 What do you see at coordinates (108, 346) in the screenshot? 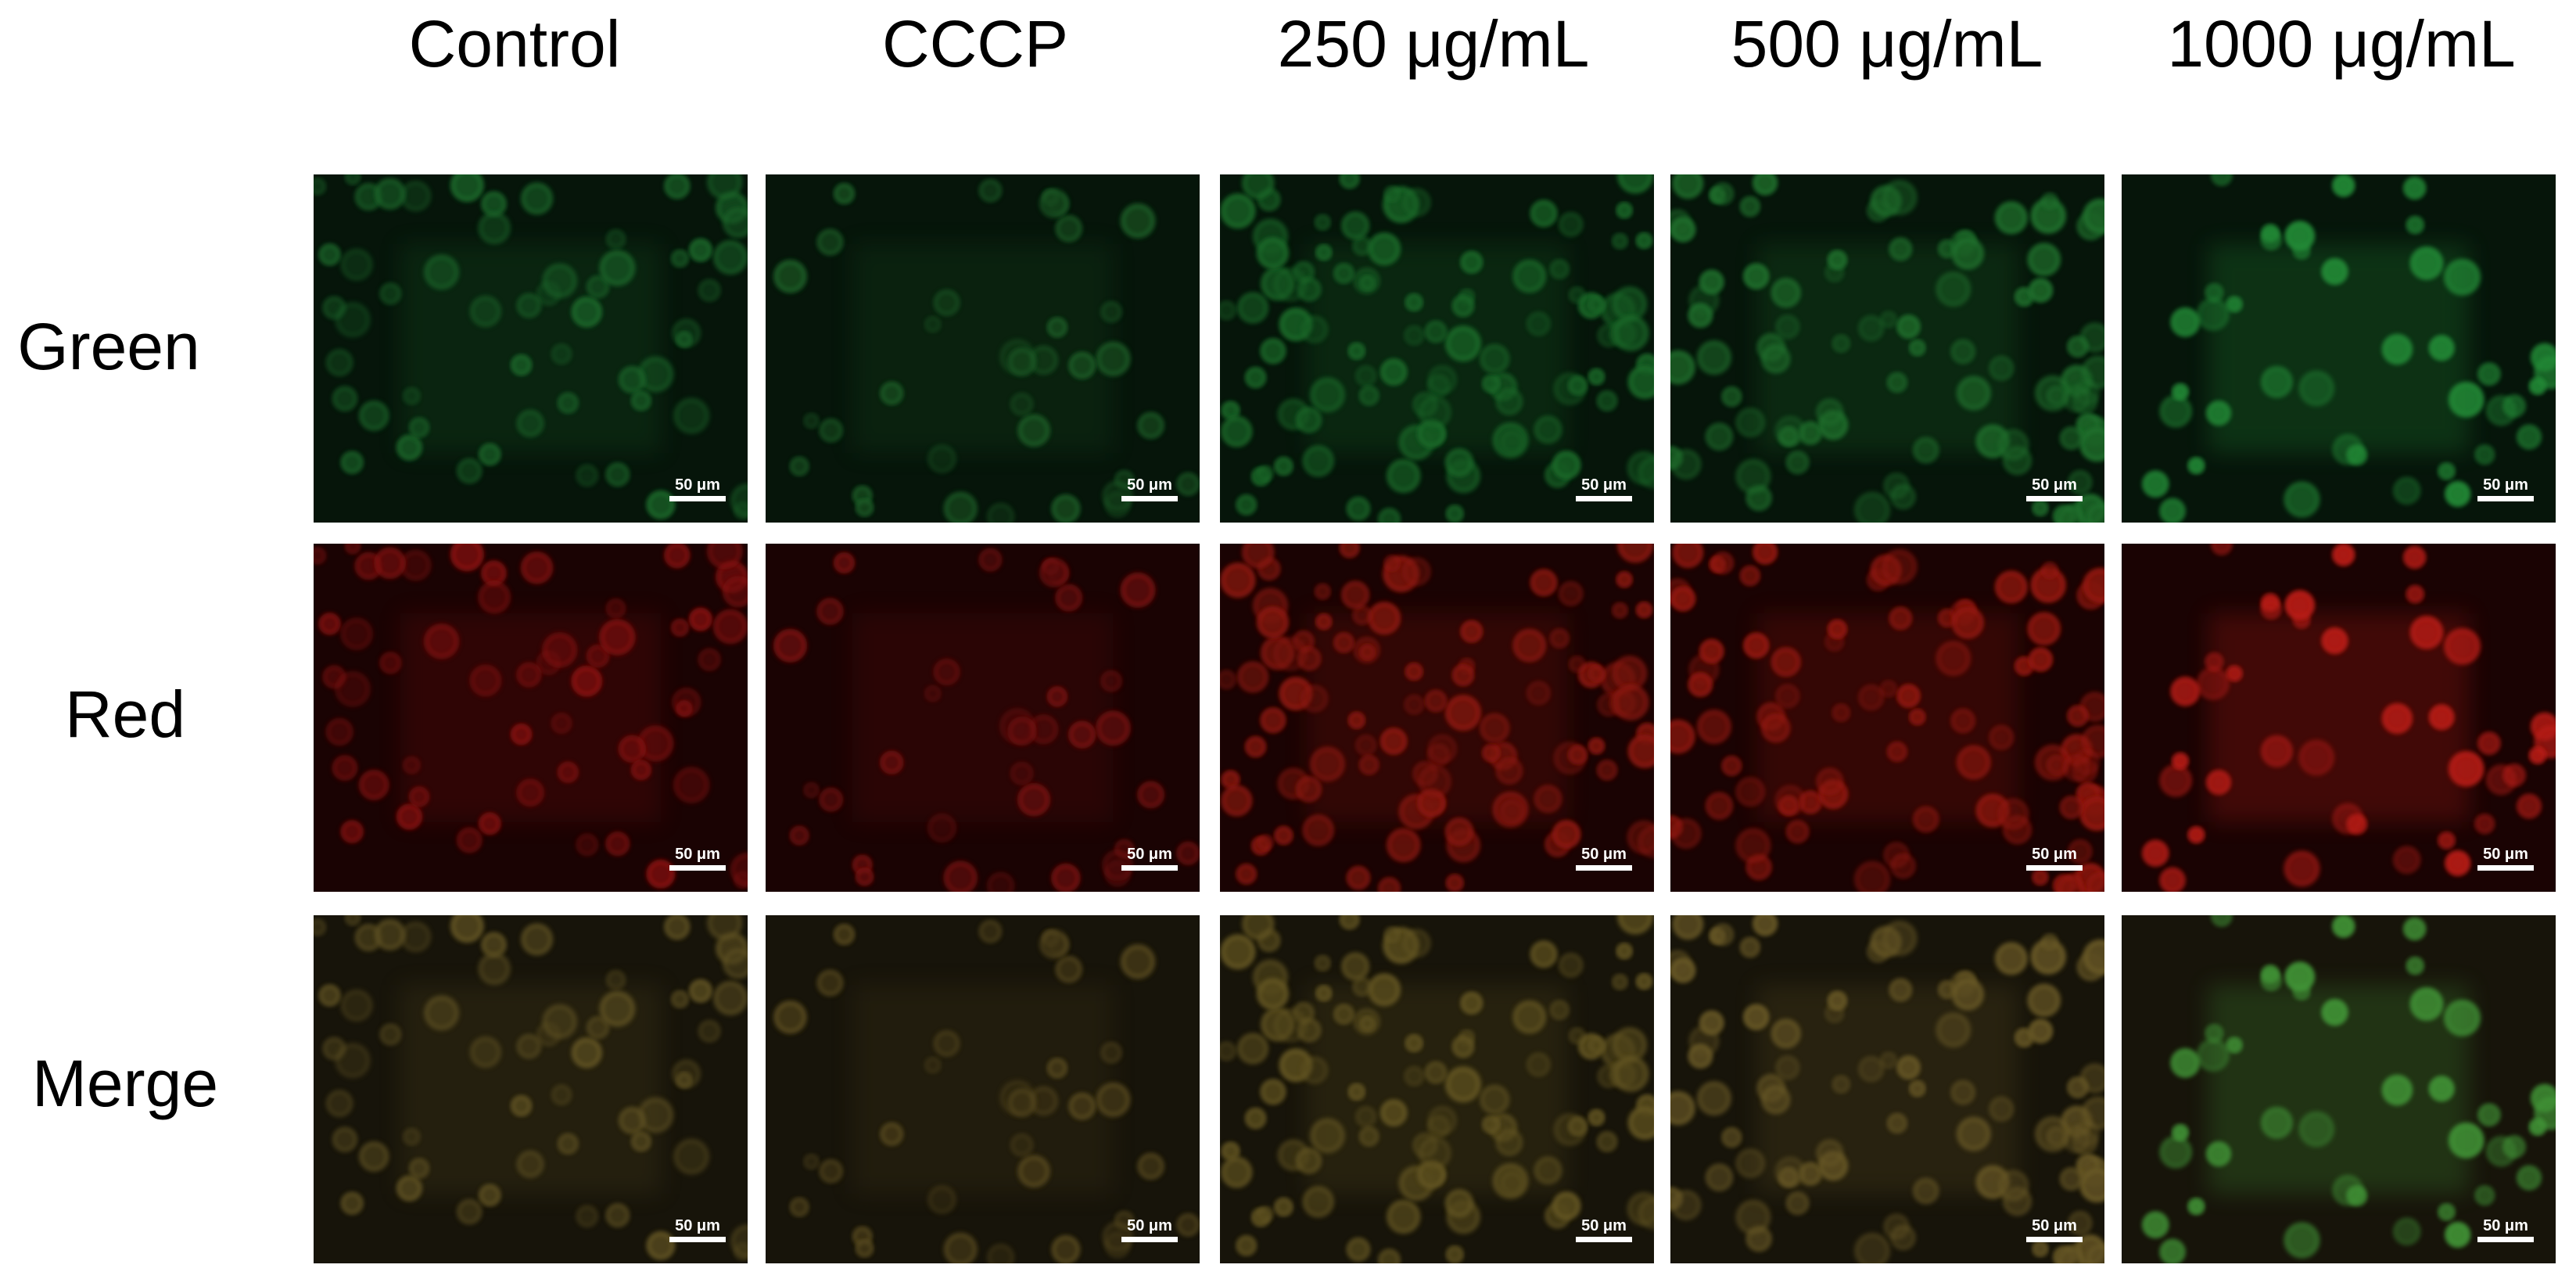
I see `row-label: Green` at bounding box center [108, 346].